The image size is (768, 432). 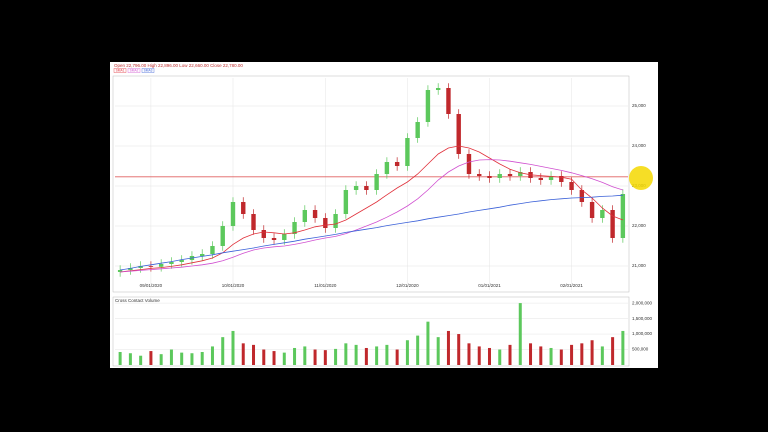 I want to click on y-tick-label: 25,000, so click(x=639, y=105).